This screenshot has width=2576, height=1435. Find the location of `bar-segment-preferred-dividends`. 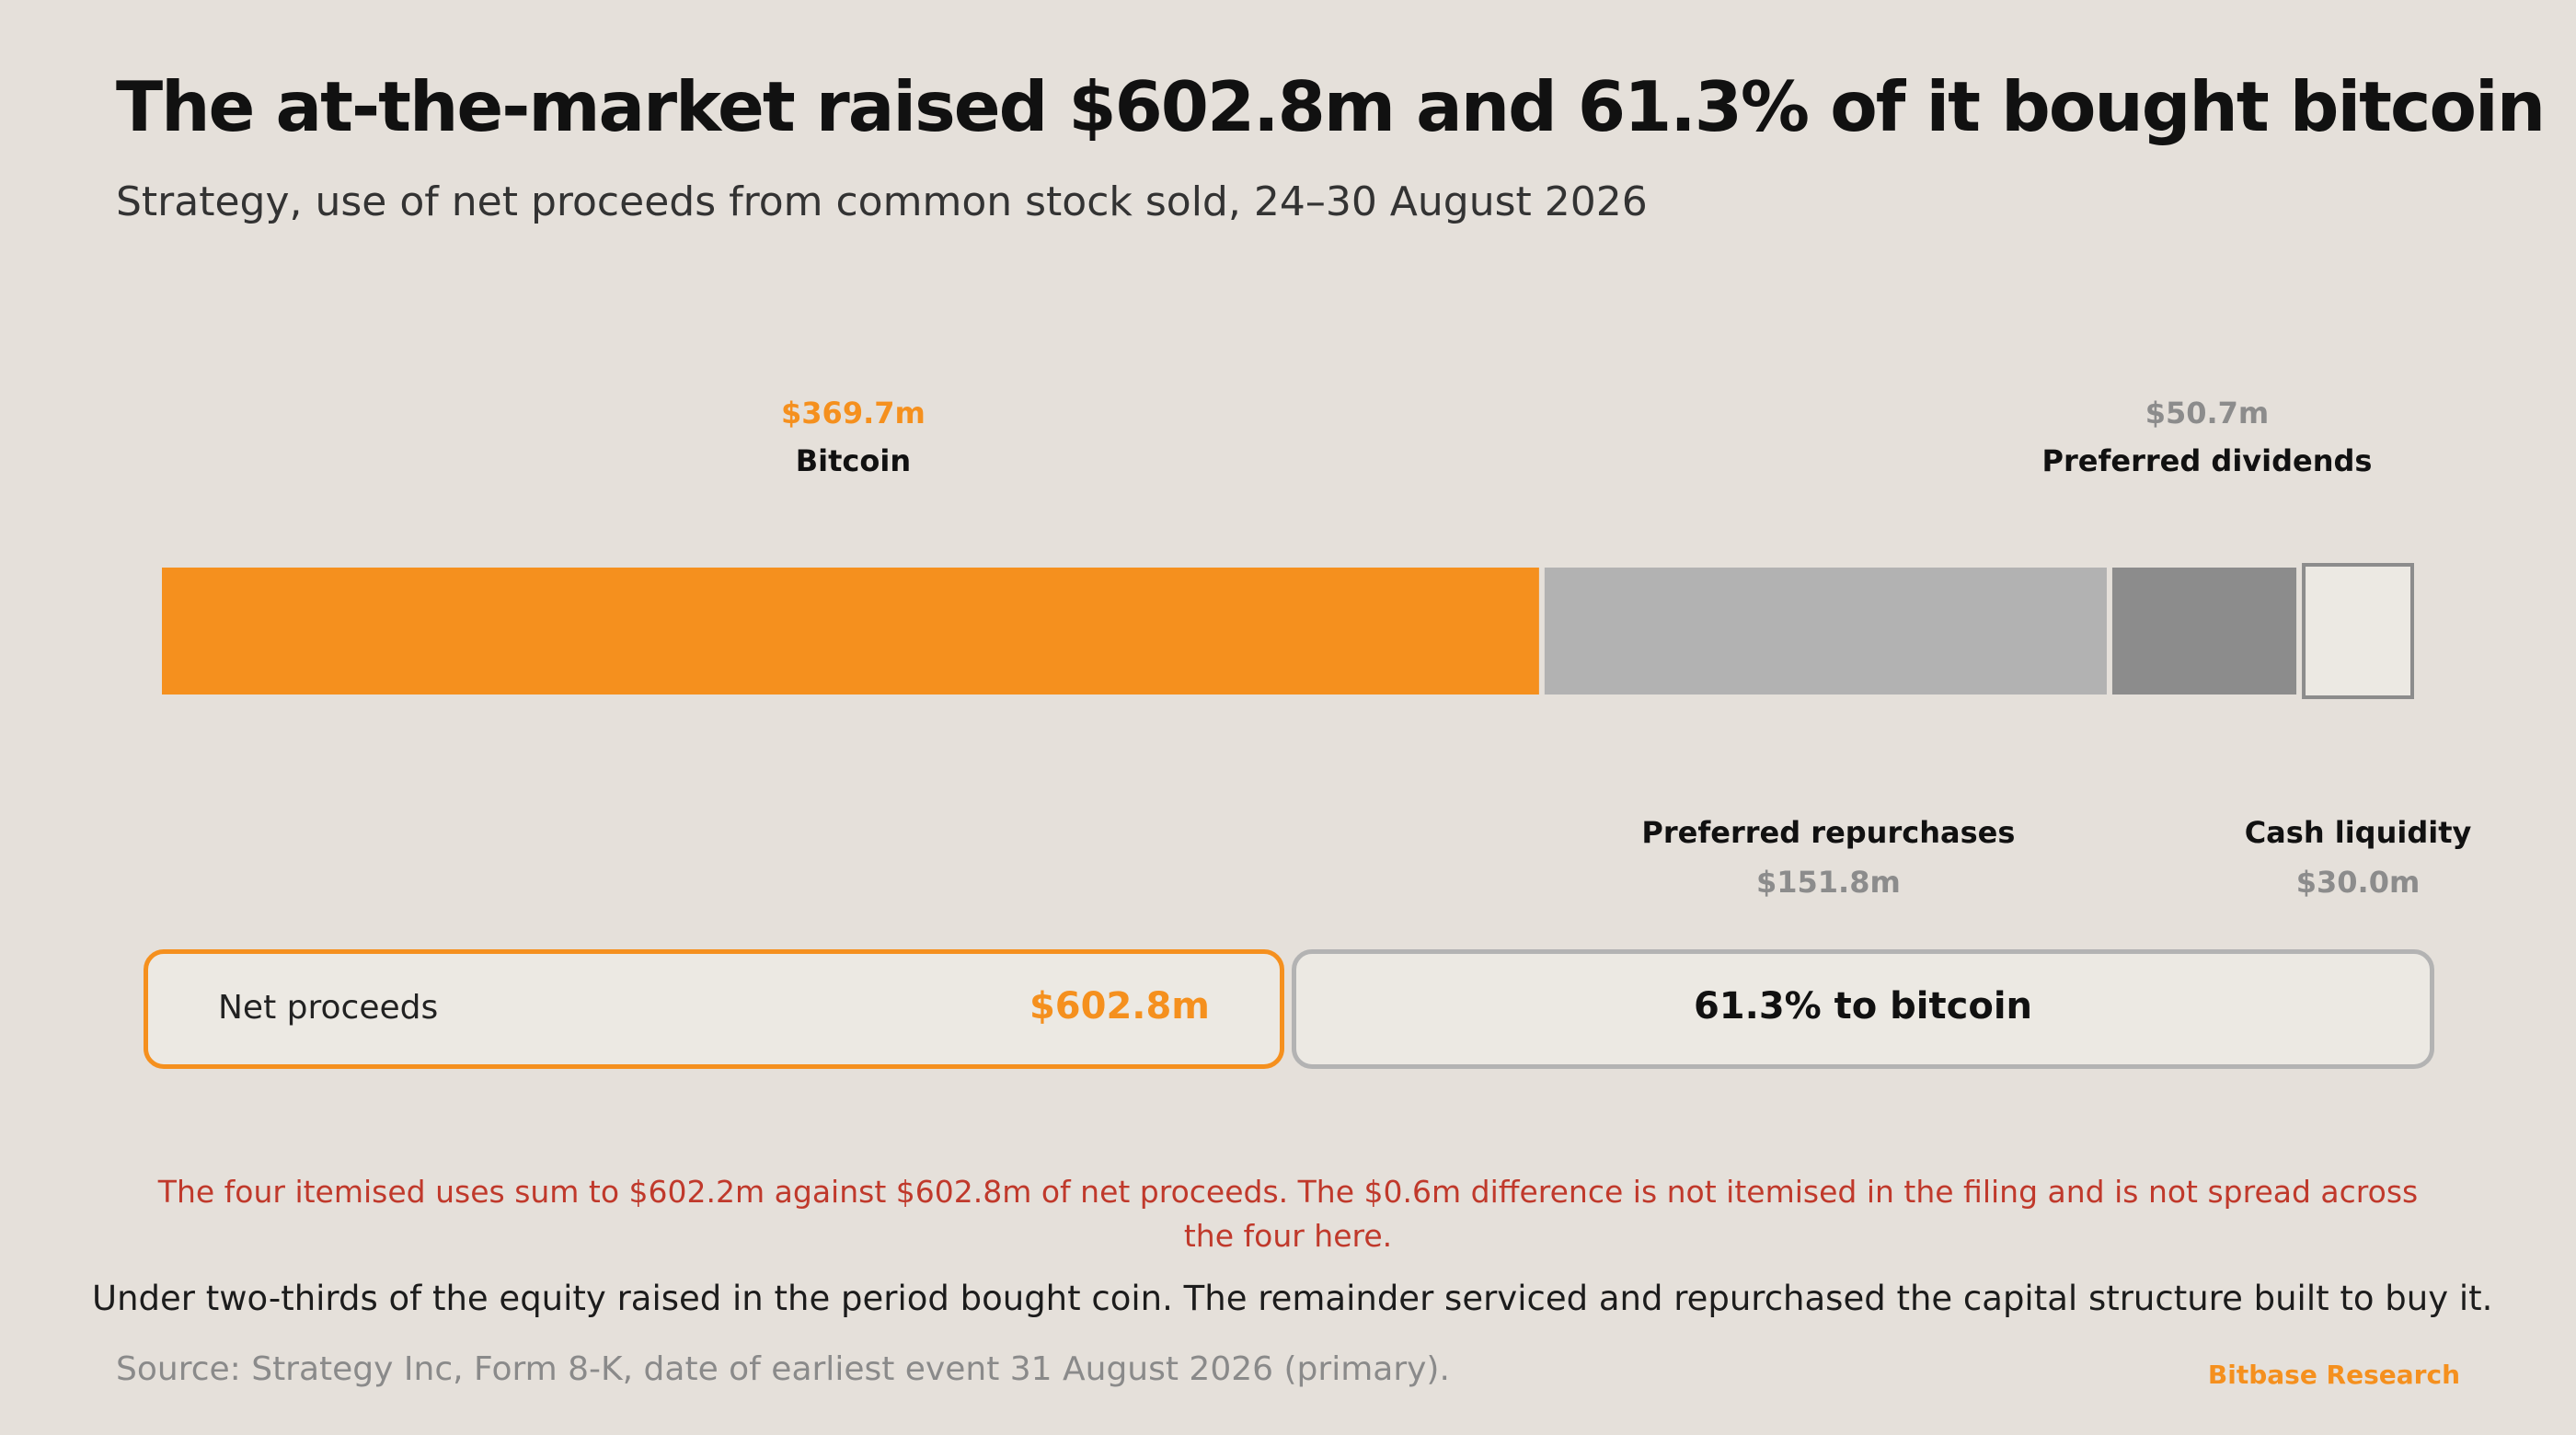

bar-segment-preferred-dividends is located at coordinates (2204, 631).